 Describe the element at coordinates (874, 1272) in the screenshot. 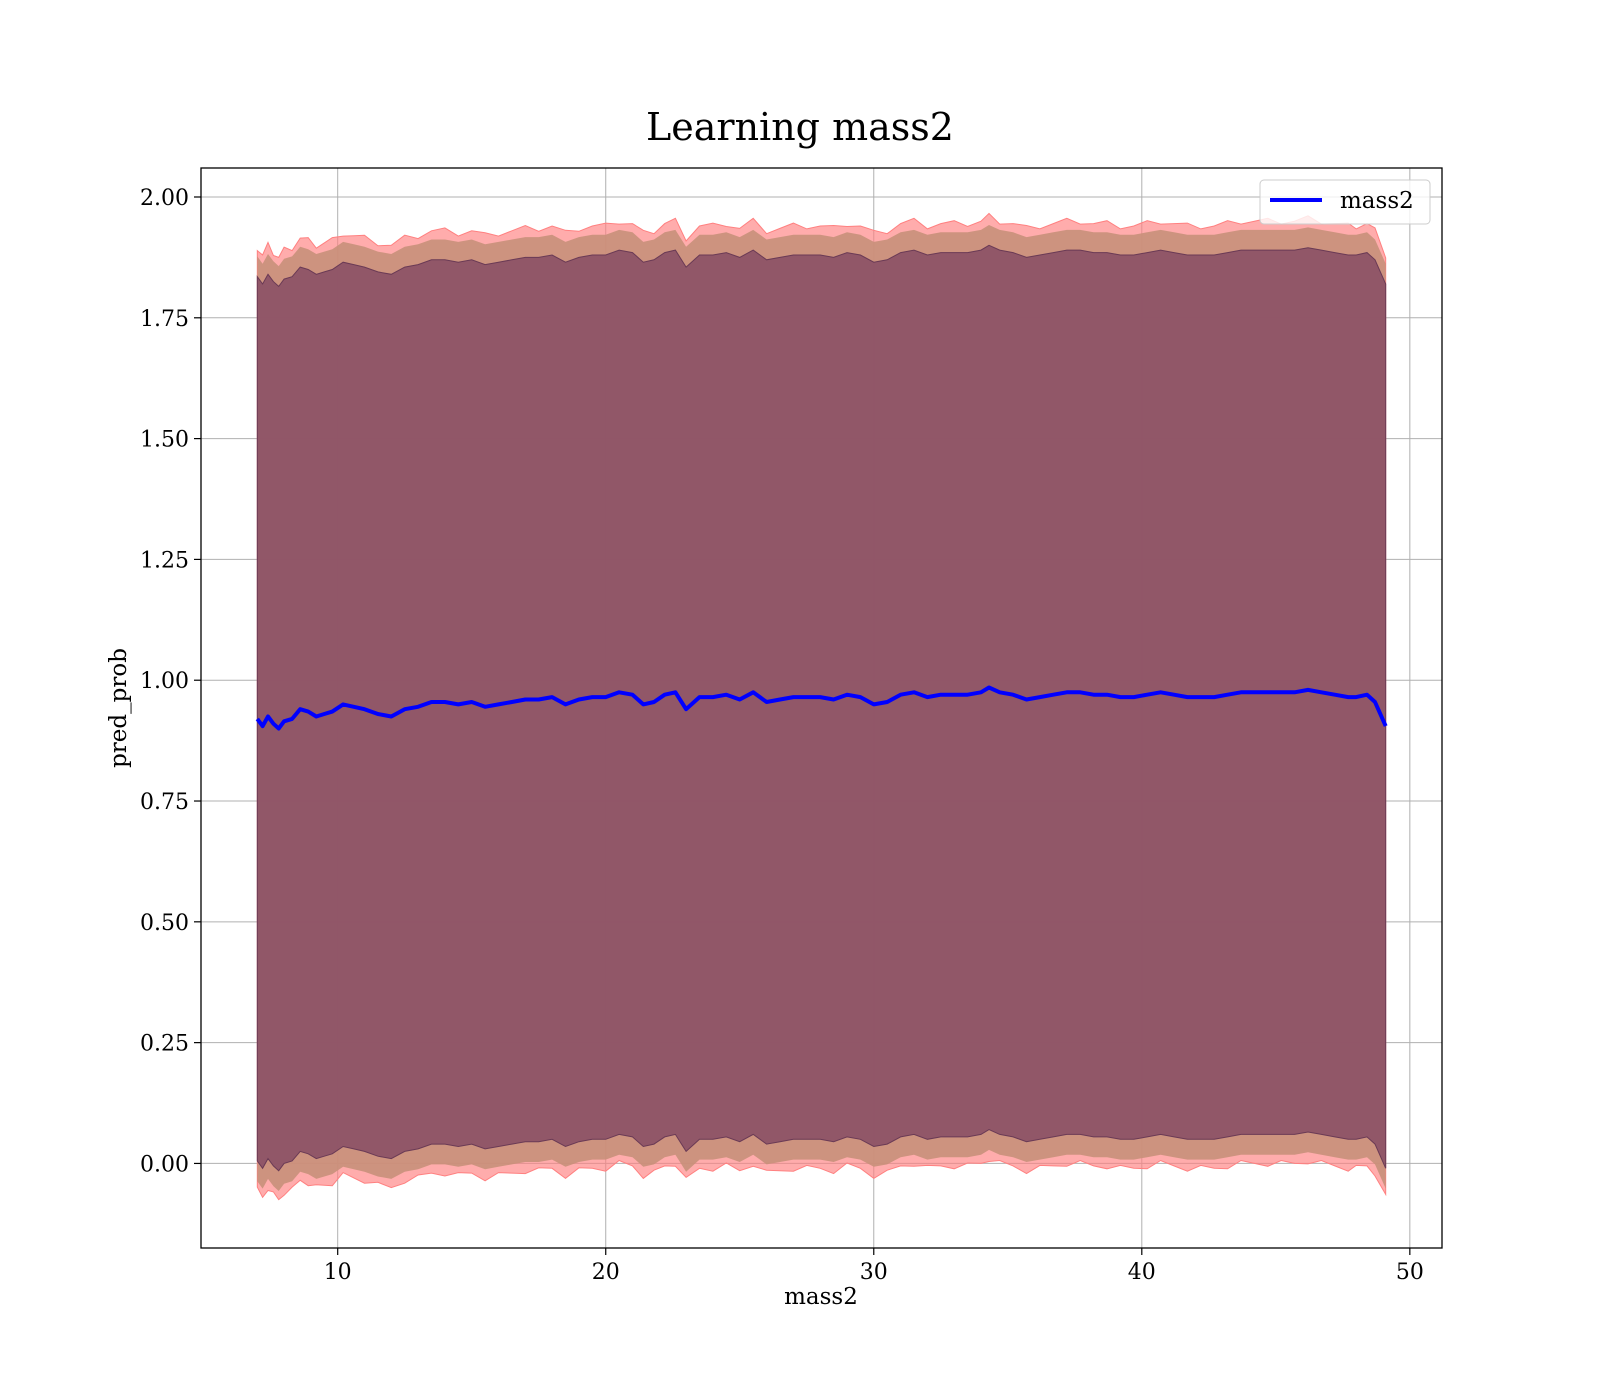

I see `x-tick-label-2: 30` at that location.